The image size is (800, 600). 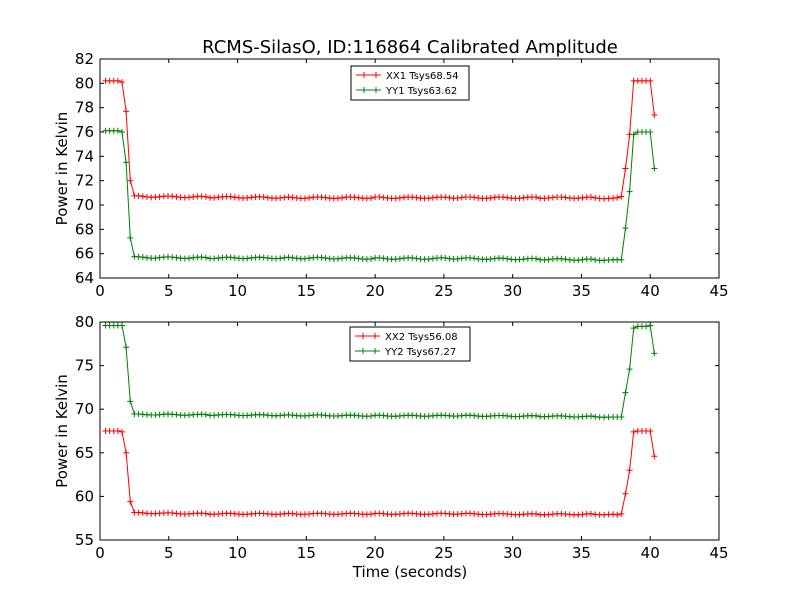 What do you see at coordinates (512, 291) in the screenshot?
I see `x-tick-label: 30` at bounding box center [512, 291].